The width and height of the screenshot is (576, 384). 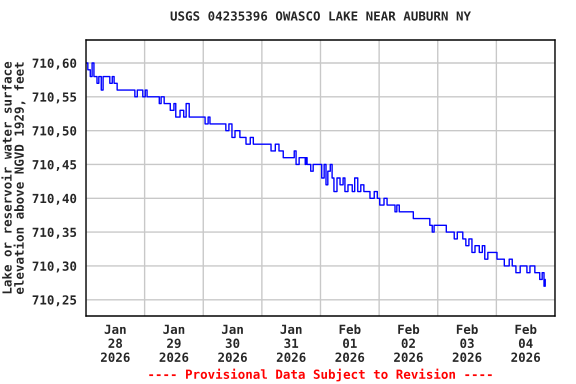 What do you see at coordinates (54, 132) in the screenshot?
I see `y-tick-label: 710,50` at bounding box center [54, 132].